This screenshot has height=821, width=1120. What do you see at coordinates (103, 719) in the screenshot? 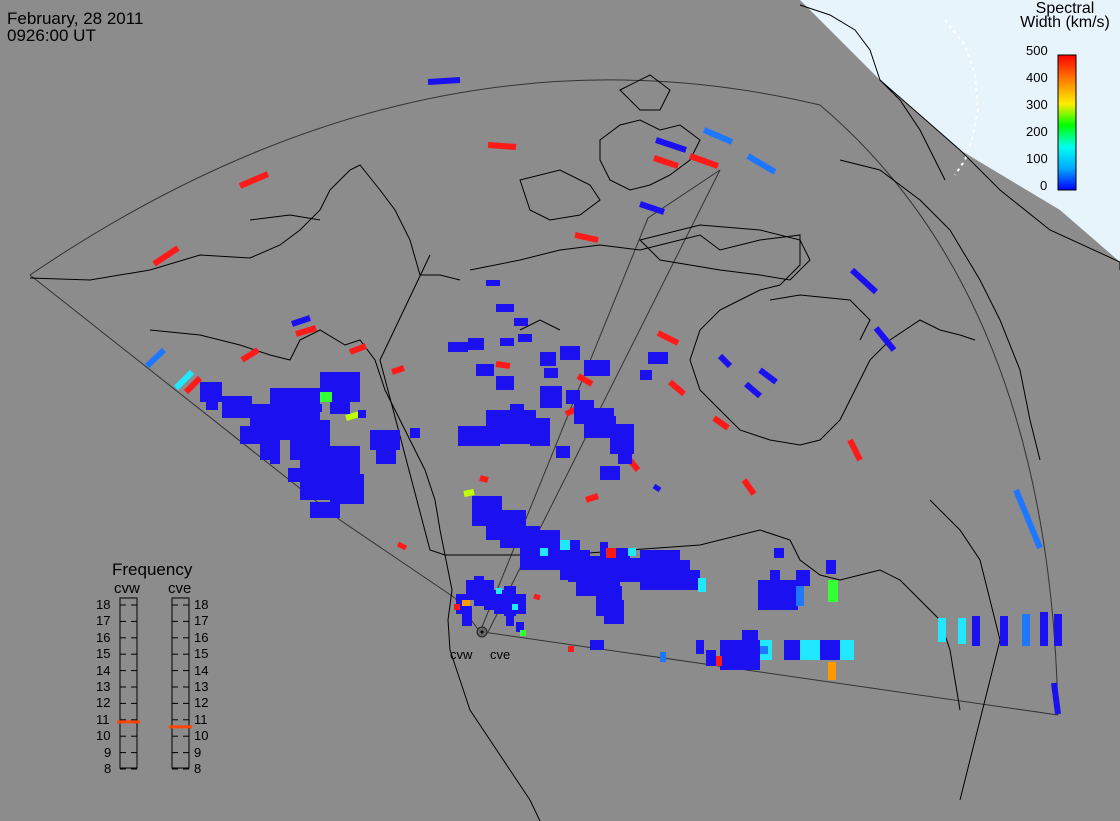
I see `frequency-scale-label: 11` at bounding box center [103, 719].